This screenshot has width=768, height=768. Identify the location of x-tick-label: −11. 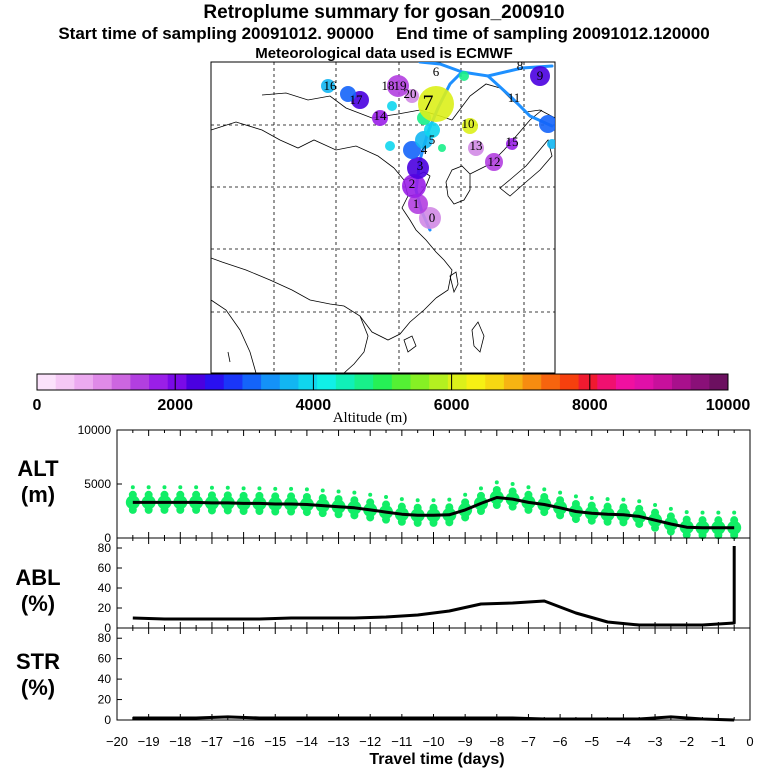
(401, 741).